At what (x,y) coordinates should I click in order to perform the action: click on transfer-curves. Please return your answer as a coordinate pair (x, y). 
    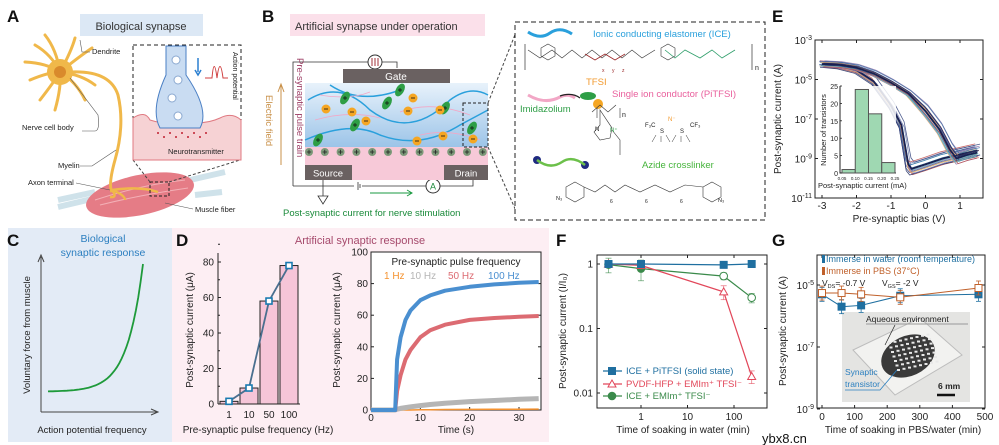
    Looking at the image, I should click on (900, 118).